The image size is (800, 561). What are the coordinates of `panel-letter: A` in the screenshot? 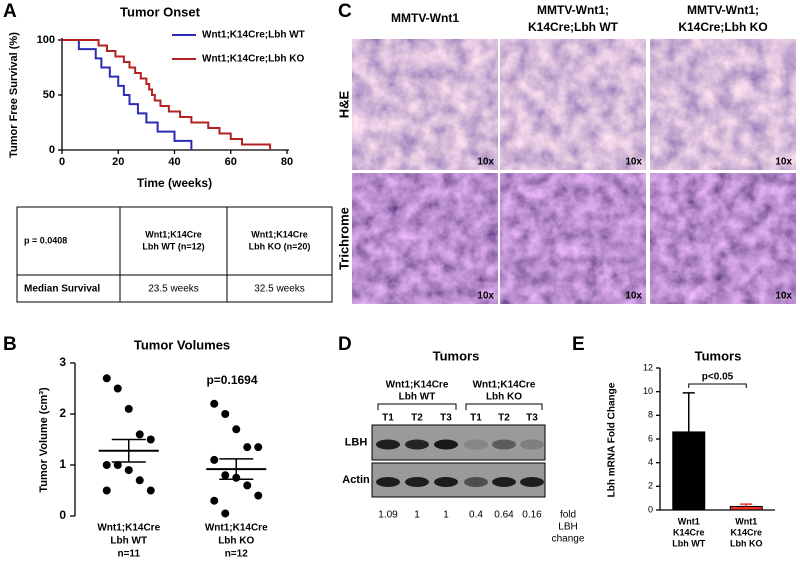 It's located at (10, 11).